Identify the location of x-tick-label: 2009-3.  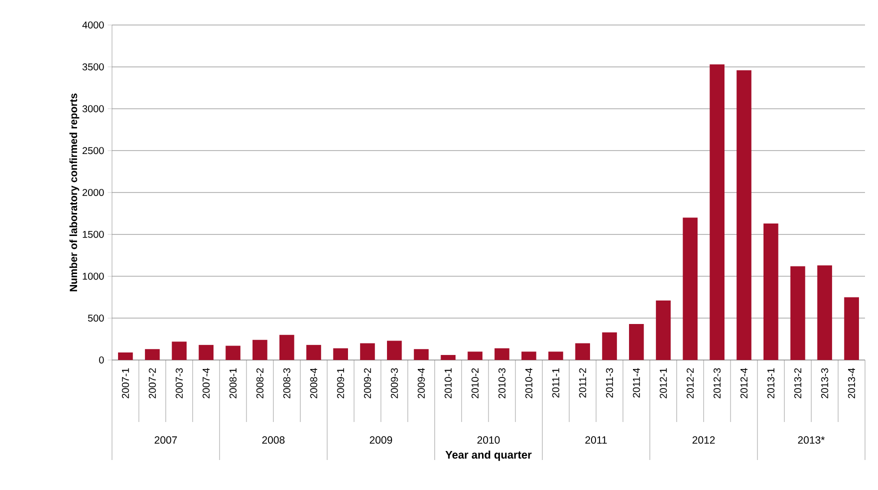
(394, 383).